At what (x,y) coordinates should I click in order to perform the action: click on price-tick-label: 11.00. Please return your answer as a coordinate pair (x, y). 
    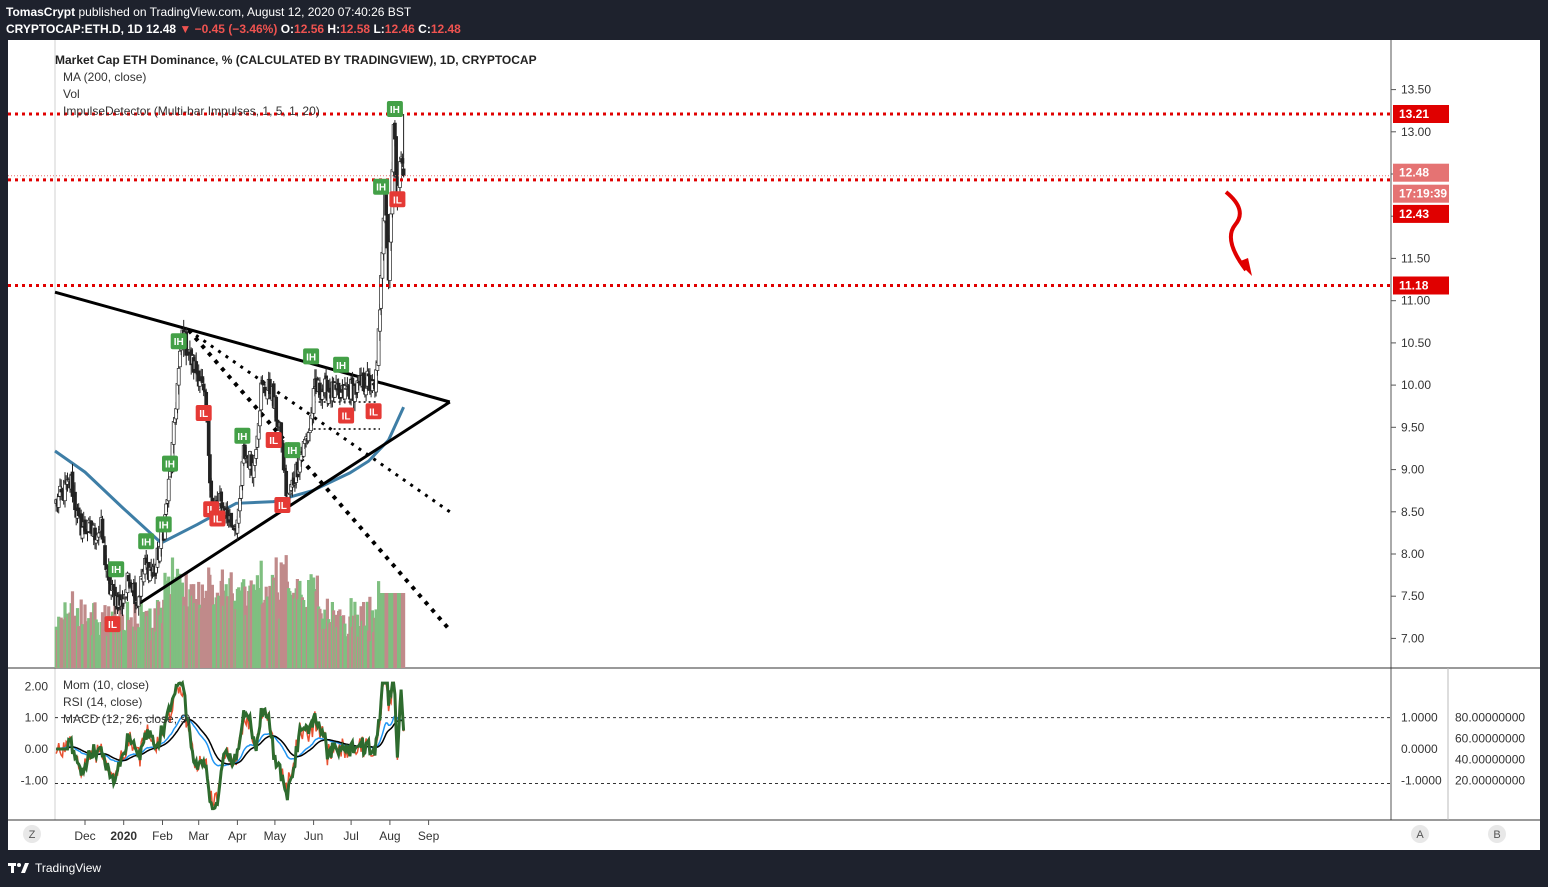
    Looking at the image, I should click on (1415, 301).